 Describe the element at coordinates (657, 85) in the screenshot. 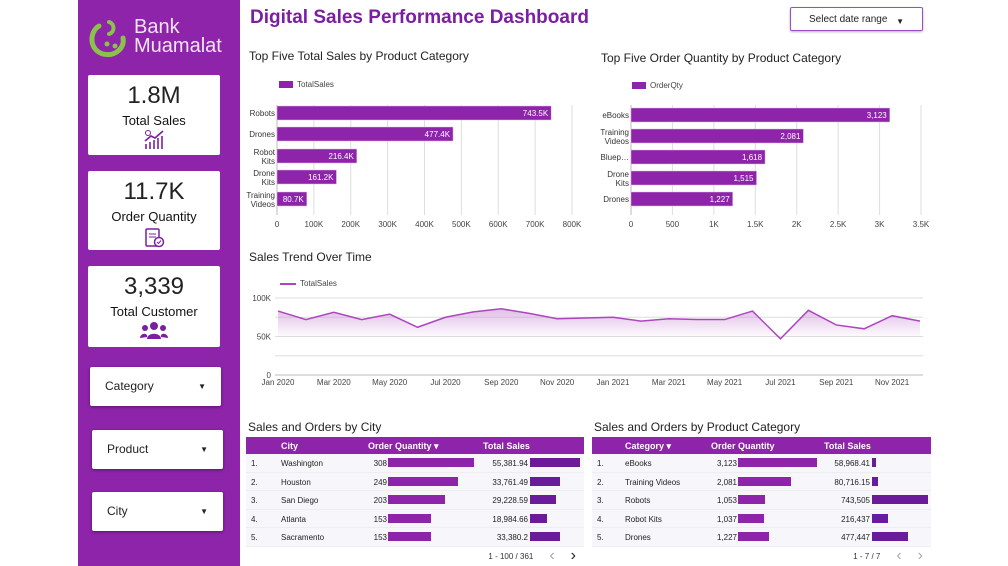

I see `qty-chart-legend: OrderQty` at that location.